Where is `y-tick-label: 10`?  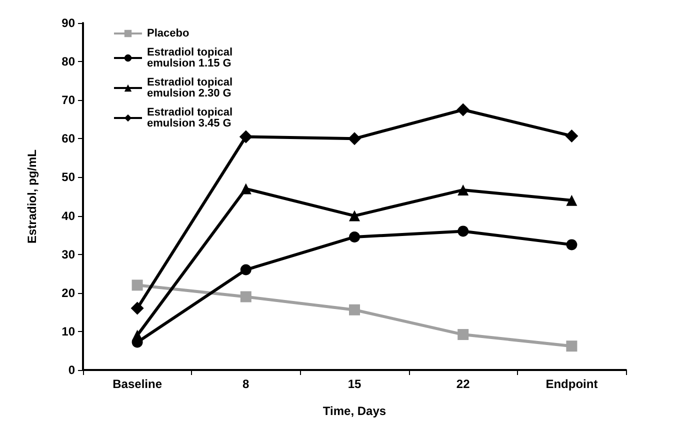
y-tick-label: 10 is located at coordinates (69, 331).